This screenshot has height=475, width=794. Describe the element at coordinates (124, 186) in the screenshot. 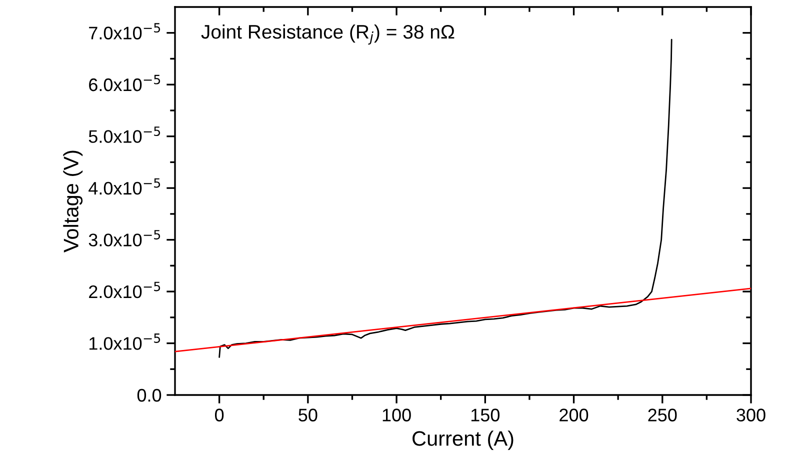

I see `y-tick-label: 4.0x10$^{−5}$` at that location.